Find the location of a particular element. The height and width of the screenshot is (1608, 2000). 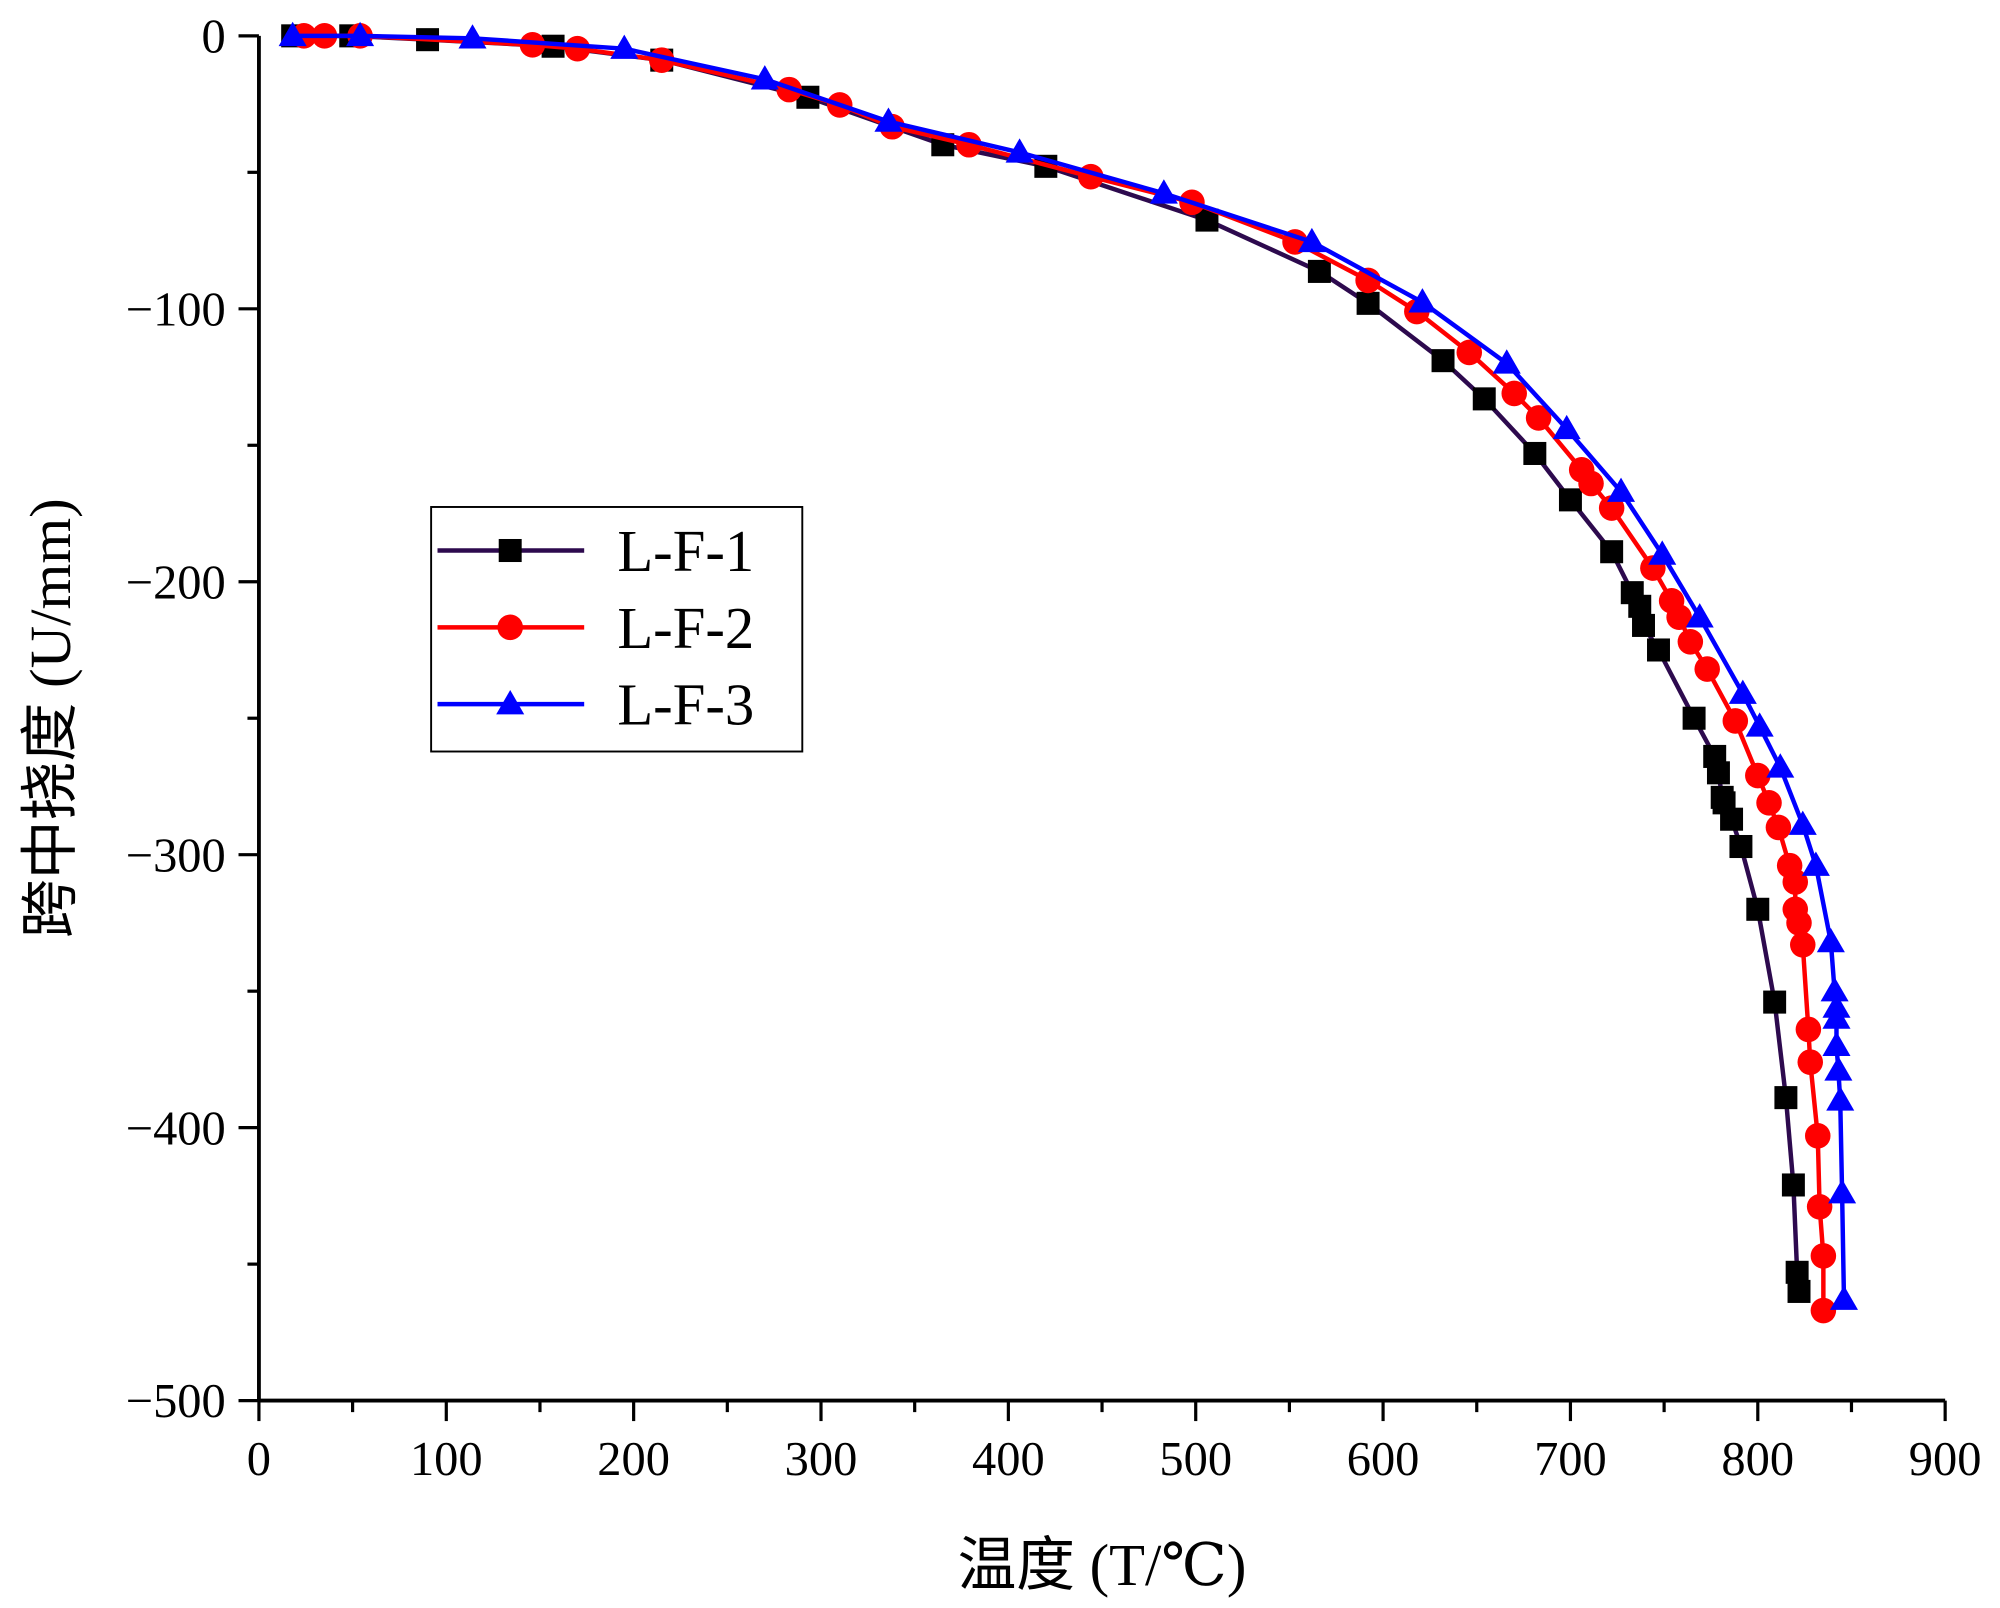

x-tick-label: 500 is located at coordinates (1195, 1459).